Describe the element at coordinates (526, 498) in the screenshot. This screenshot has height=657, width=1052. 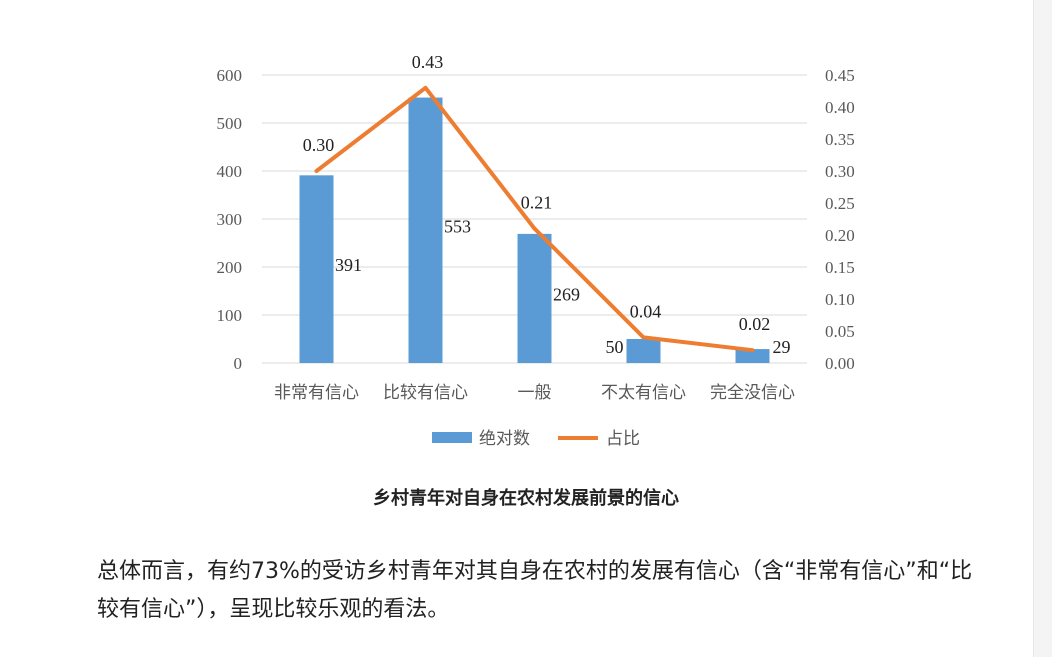
I see `chart-caption: 乡村青年对自身在农村发展前景的信心` at that location.